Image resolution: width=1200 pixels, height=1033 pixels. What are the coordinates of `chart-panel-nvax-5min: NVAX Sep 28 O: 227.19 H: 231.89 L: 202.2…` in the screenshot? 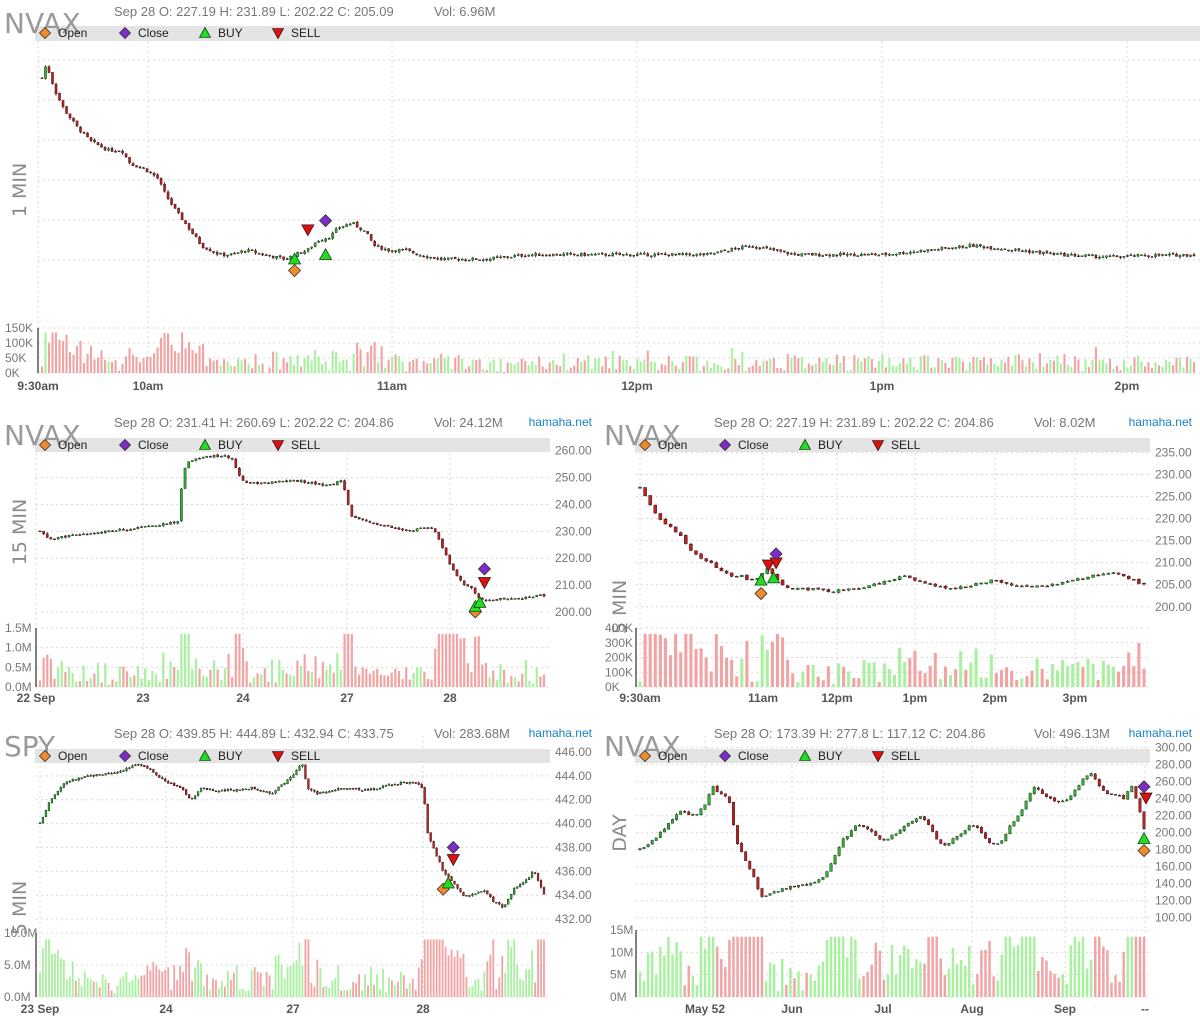 It's located at (900, 560).